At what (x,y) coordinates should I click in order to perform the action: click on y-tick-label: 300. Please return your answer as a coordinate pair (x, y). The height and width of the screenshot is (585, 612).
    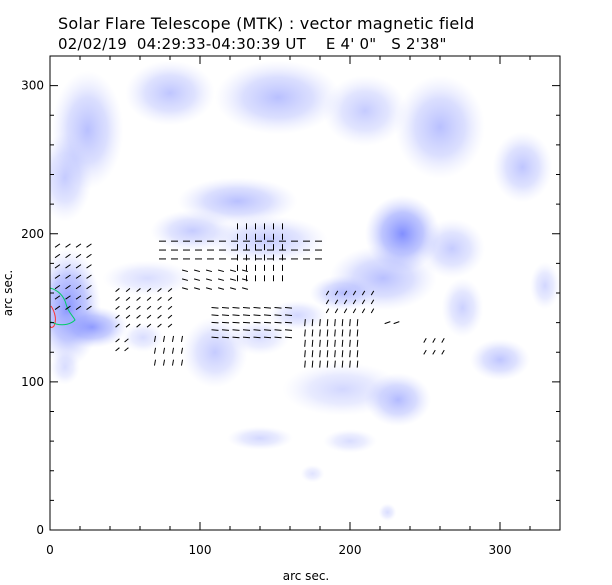
    Looking at the image, I should click on (32, 86).